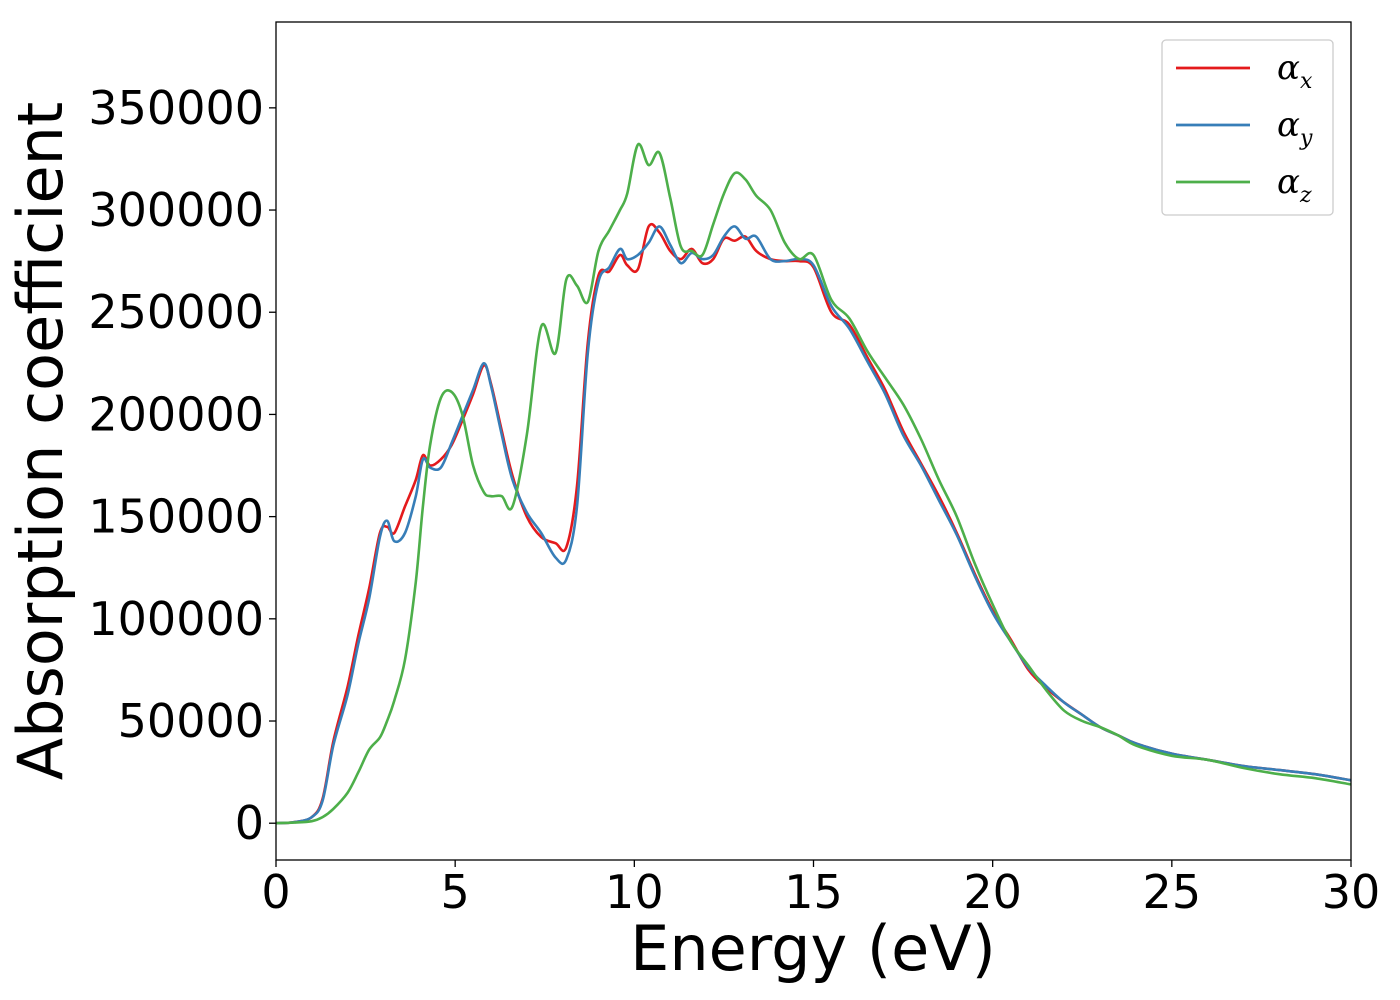 Image resolution: width=1400 pixels, height=1000 pixels. I want to click on legend-item-z: αz, so click(1244, 185).